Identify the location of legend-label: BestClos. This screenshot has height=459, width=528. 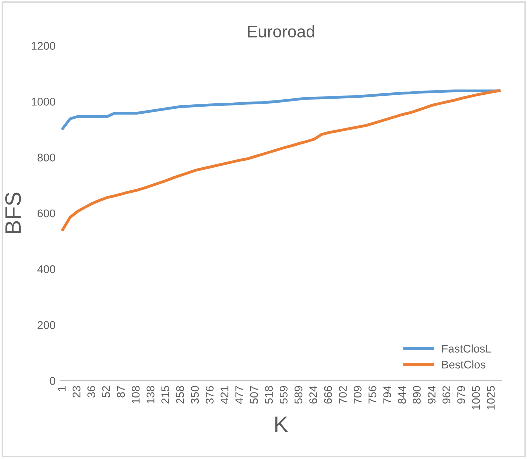
(464, 364).